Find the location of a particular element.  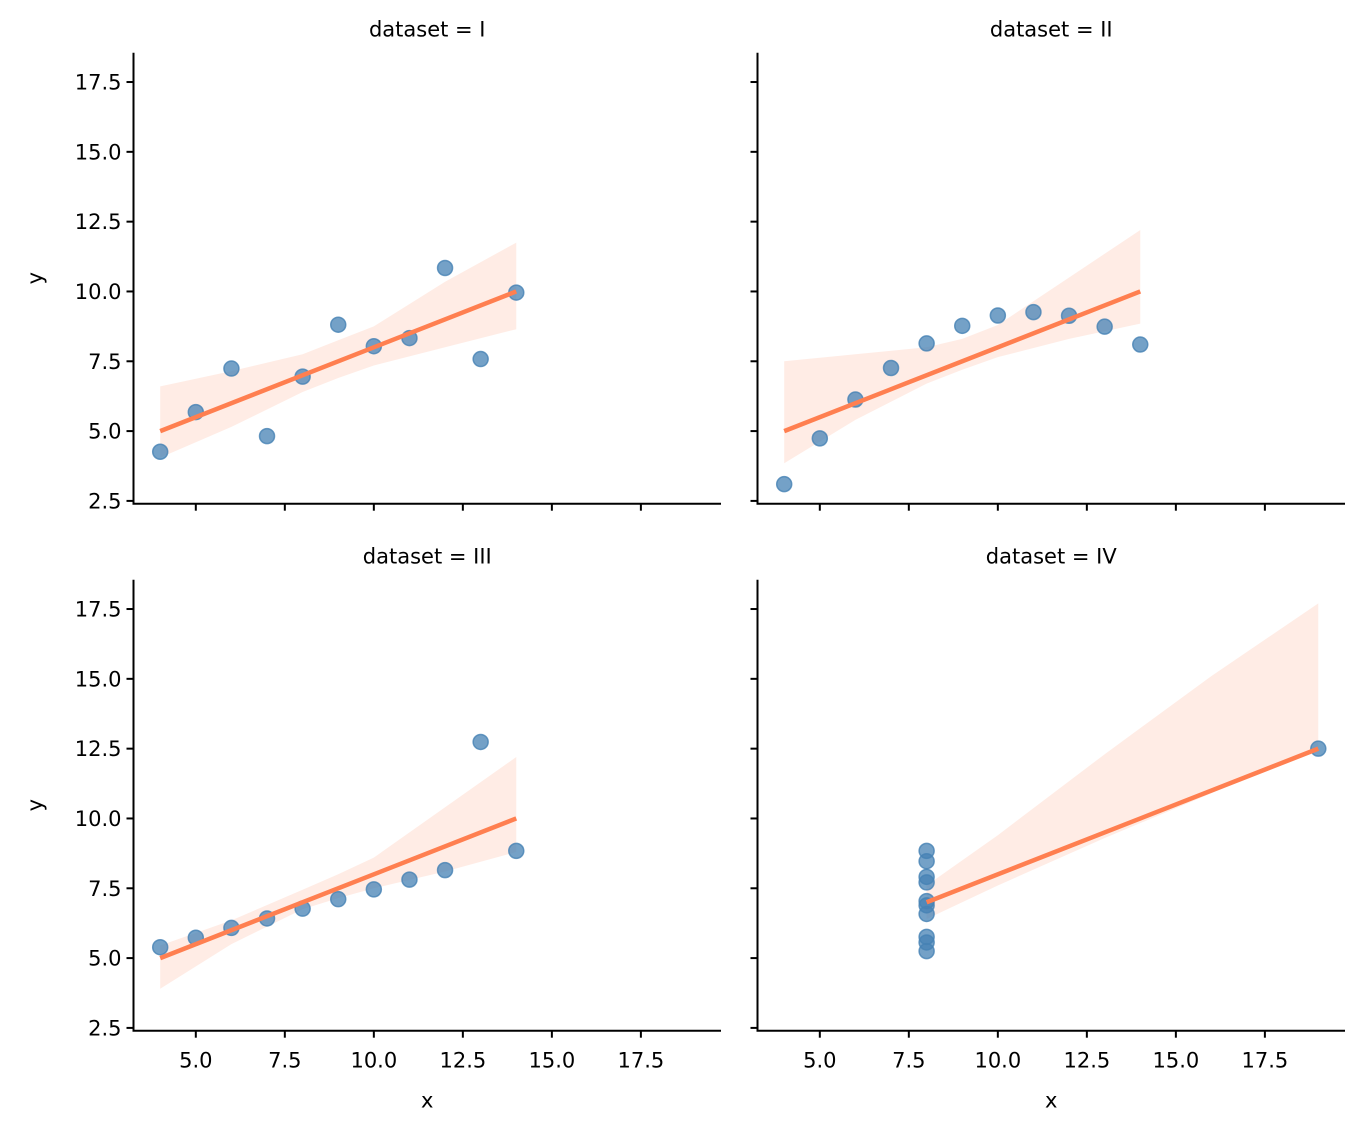

panel-title: dataset = II is located at coordinates (1051, 30).